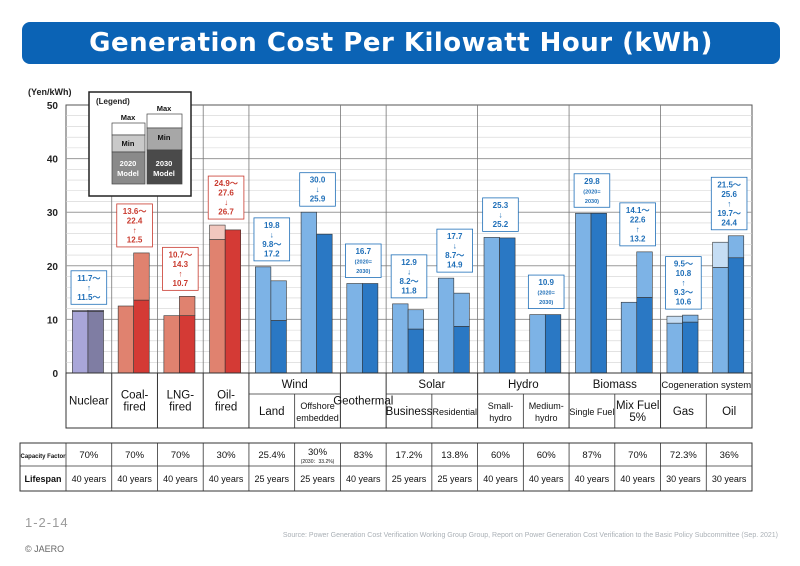 The image size is (800, 566). I want to click on y-tick-label: 30, so click(53, 213).